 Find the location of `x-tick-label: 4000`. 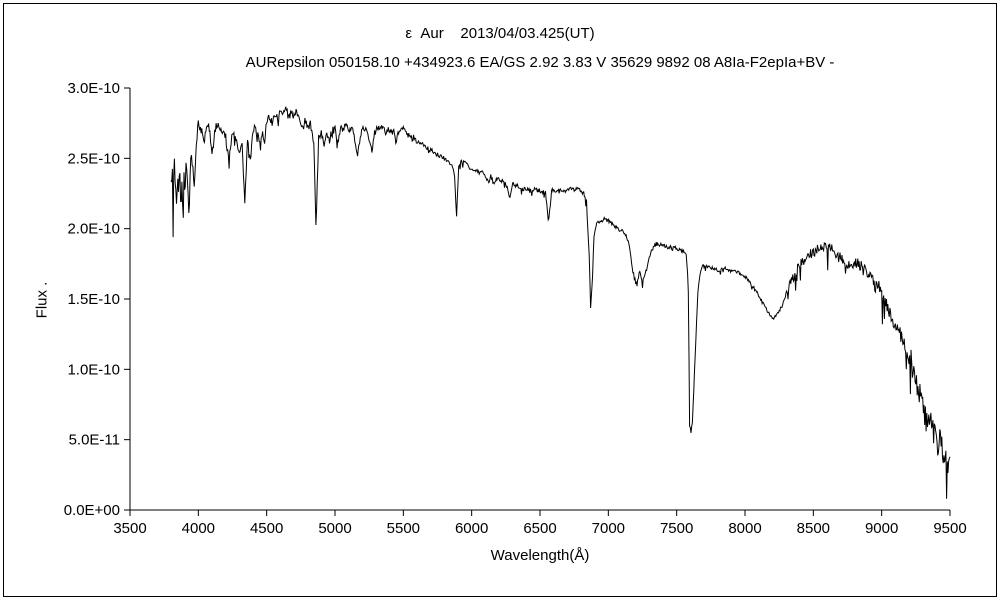

x-tick-label: 4000 is located at coordinates (198, 528).